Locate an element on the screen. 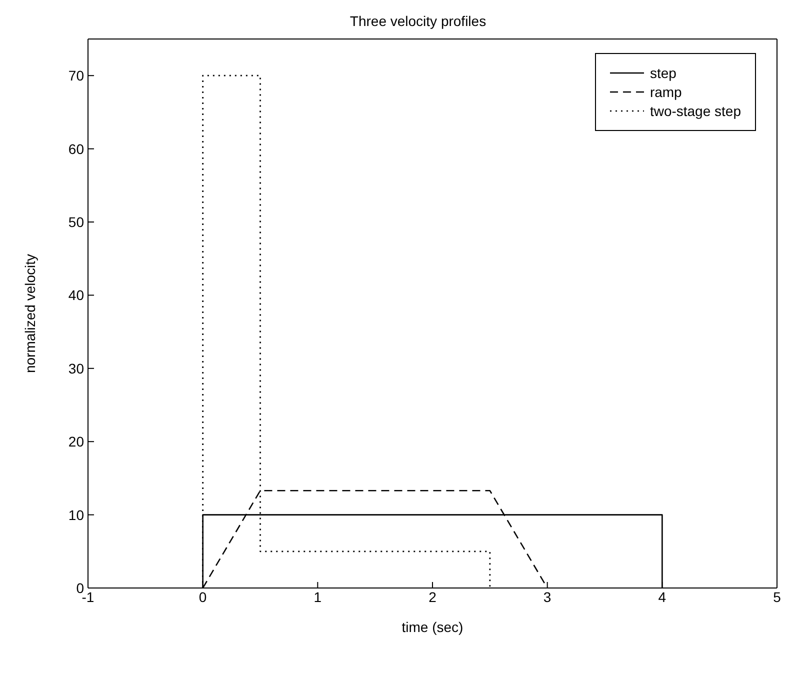  x-tick-label: 0 is located at coordinates (202, 596).